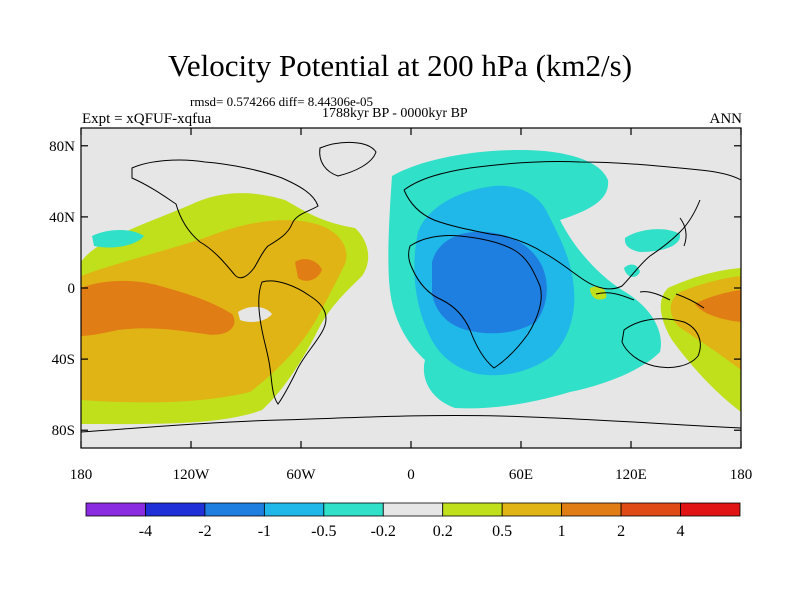 Image resolution: width=800 pixels, height=600 pixels. What do you see at coordinates (632, 270) in the screenshot?
I see `contour-fill-negative-0.2-small-b` at bounding box center [632, 270].